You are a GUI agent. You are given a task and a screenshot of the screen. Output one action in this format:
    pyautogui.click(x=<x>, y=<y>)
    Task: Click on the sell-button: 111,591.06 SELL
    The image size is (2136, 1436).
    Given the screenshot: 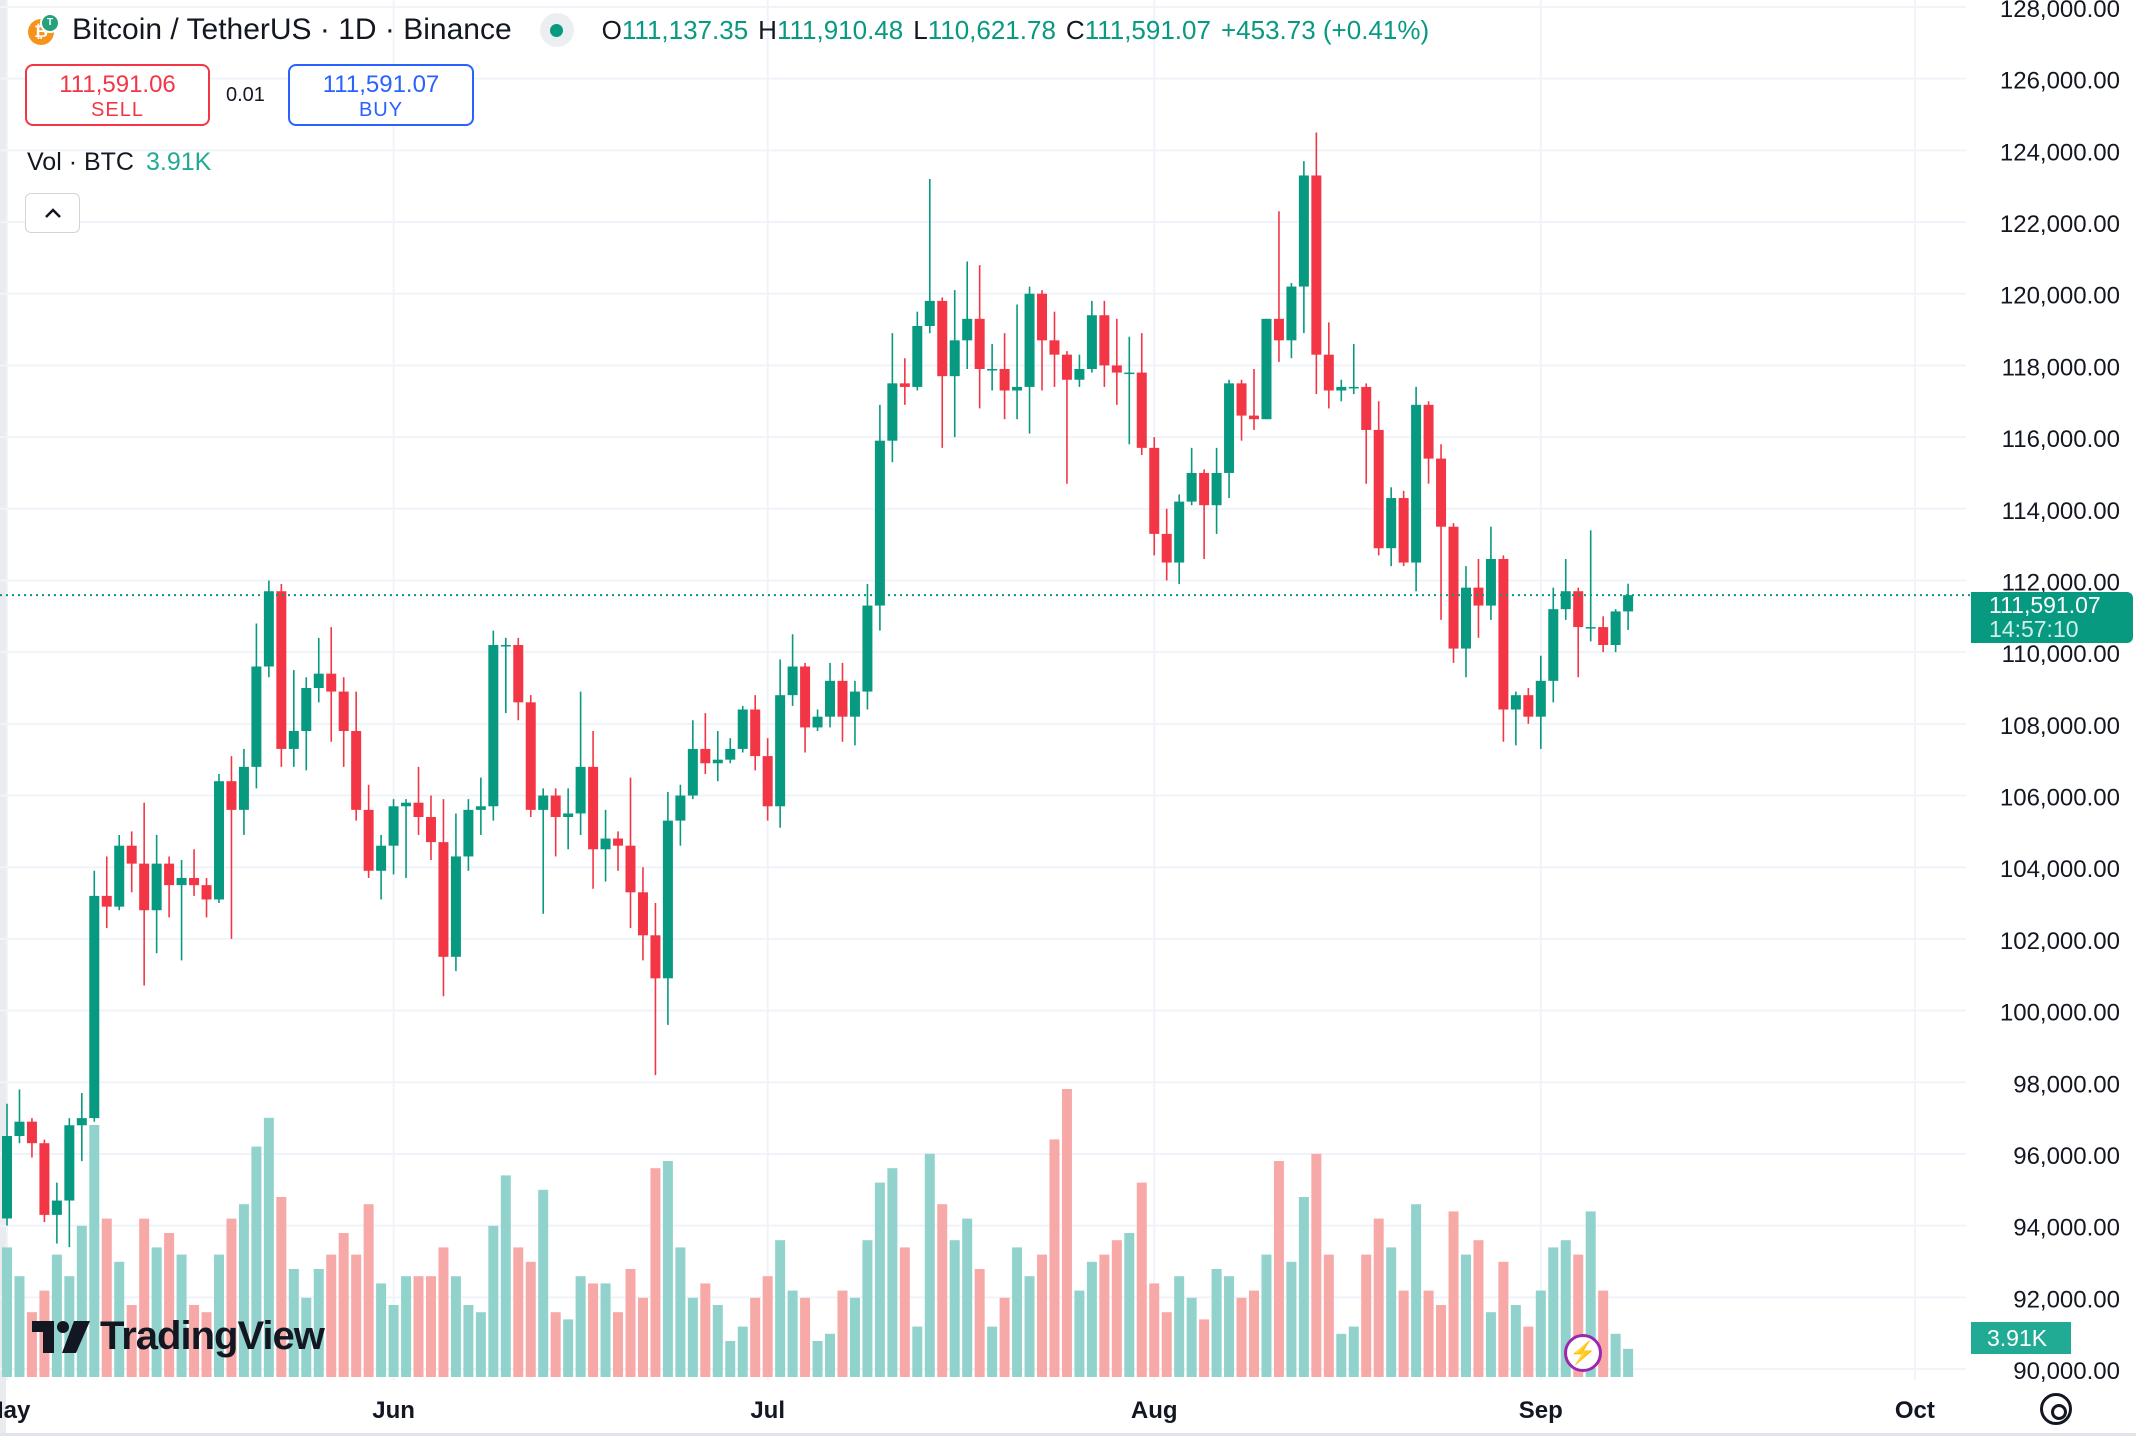 What is the action you would take?
    pyautogui.click(x=117, y=95)
    